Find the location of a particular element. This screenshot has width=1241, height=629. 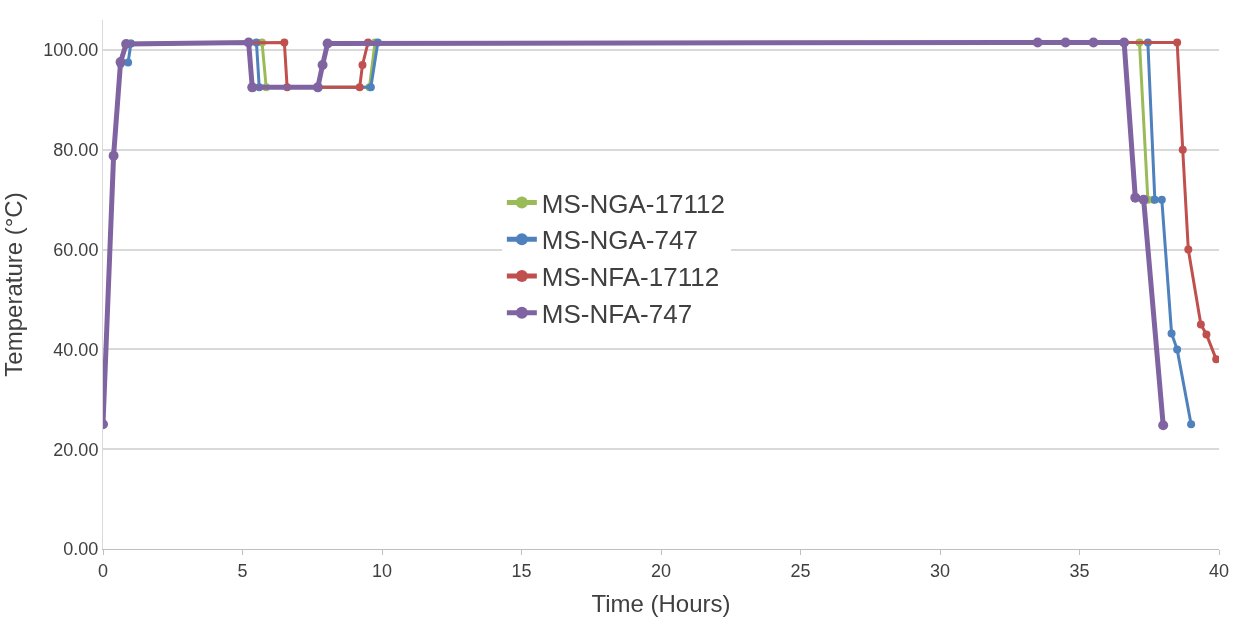

y-tick-label: 0.00 is located at coordinates (81, 549).